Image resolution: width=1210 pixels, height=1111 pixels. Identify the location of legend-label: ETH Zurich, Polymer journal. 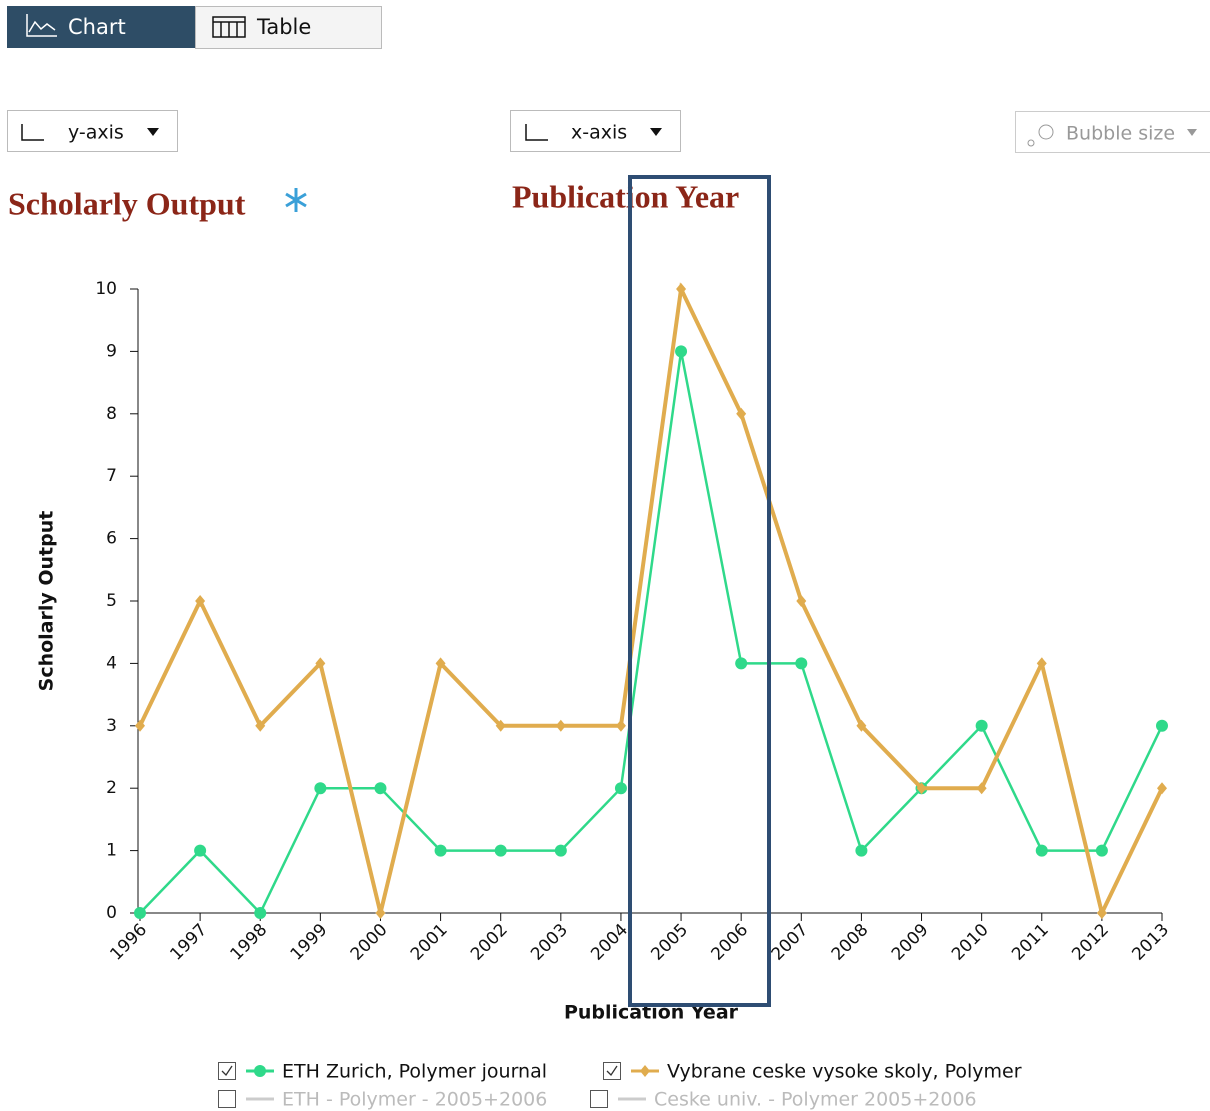
(414, 1072).